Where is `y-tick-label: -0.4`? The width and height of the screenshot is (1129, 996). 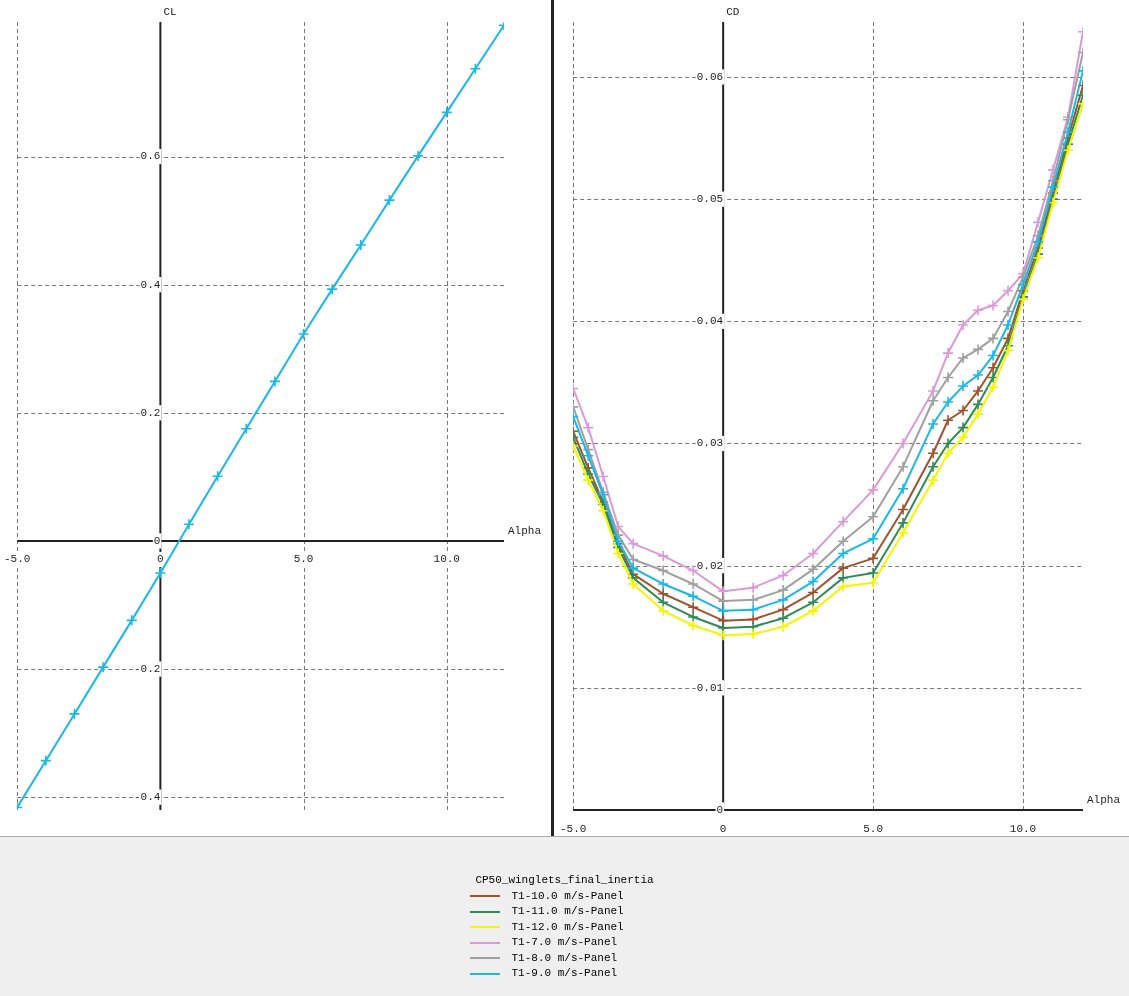 y-tick-label: -0.4 is located at coordinates (147, 797).